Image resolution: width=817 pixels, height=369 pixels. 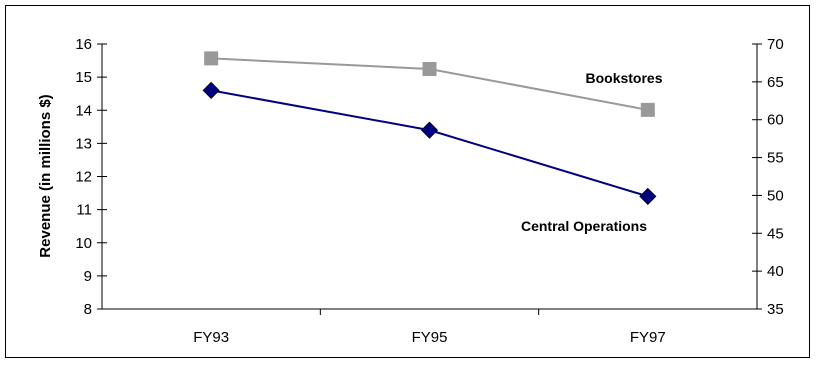 I want to click on x-tick-label: FY97, so click(x=648, y=337).